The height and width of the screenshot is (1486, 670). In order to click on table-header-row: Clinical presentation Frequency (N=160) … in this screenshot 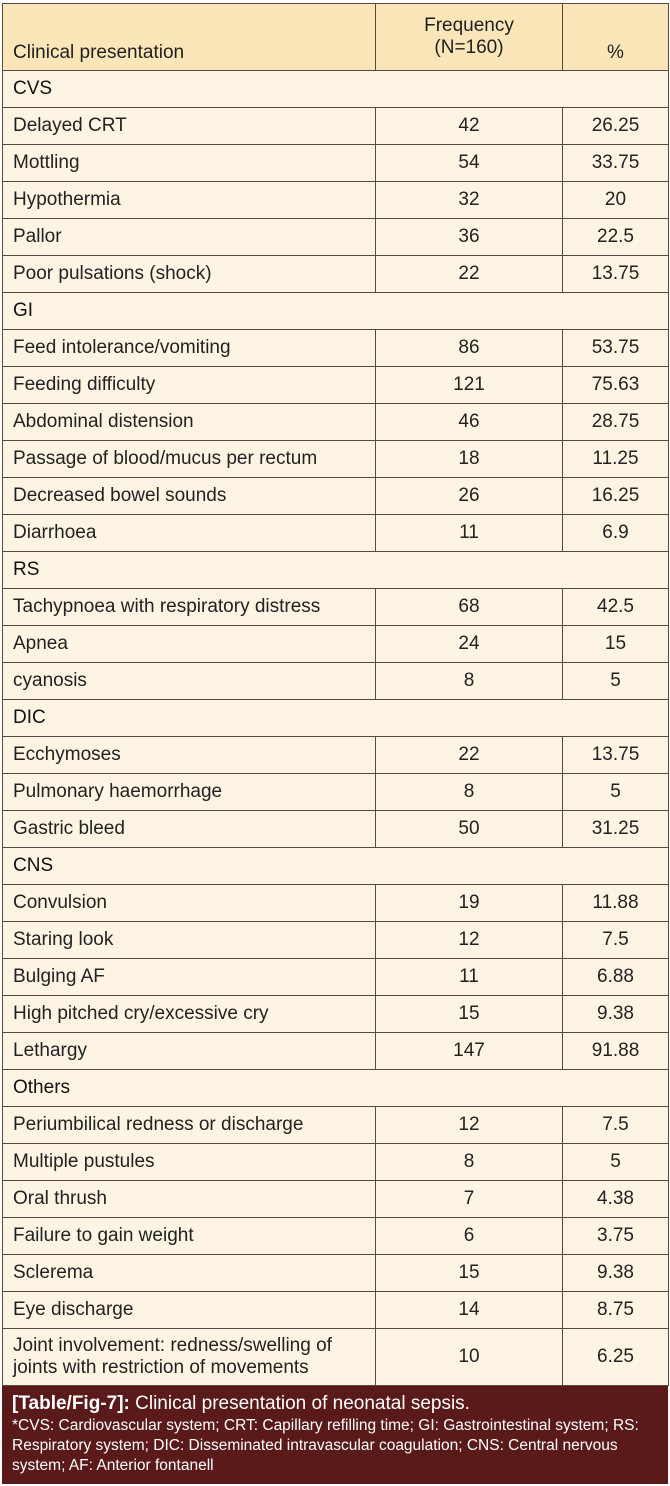, I will do `click(335, 37)`.